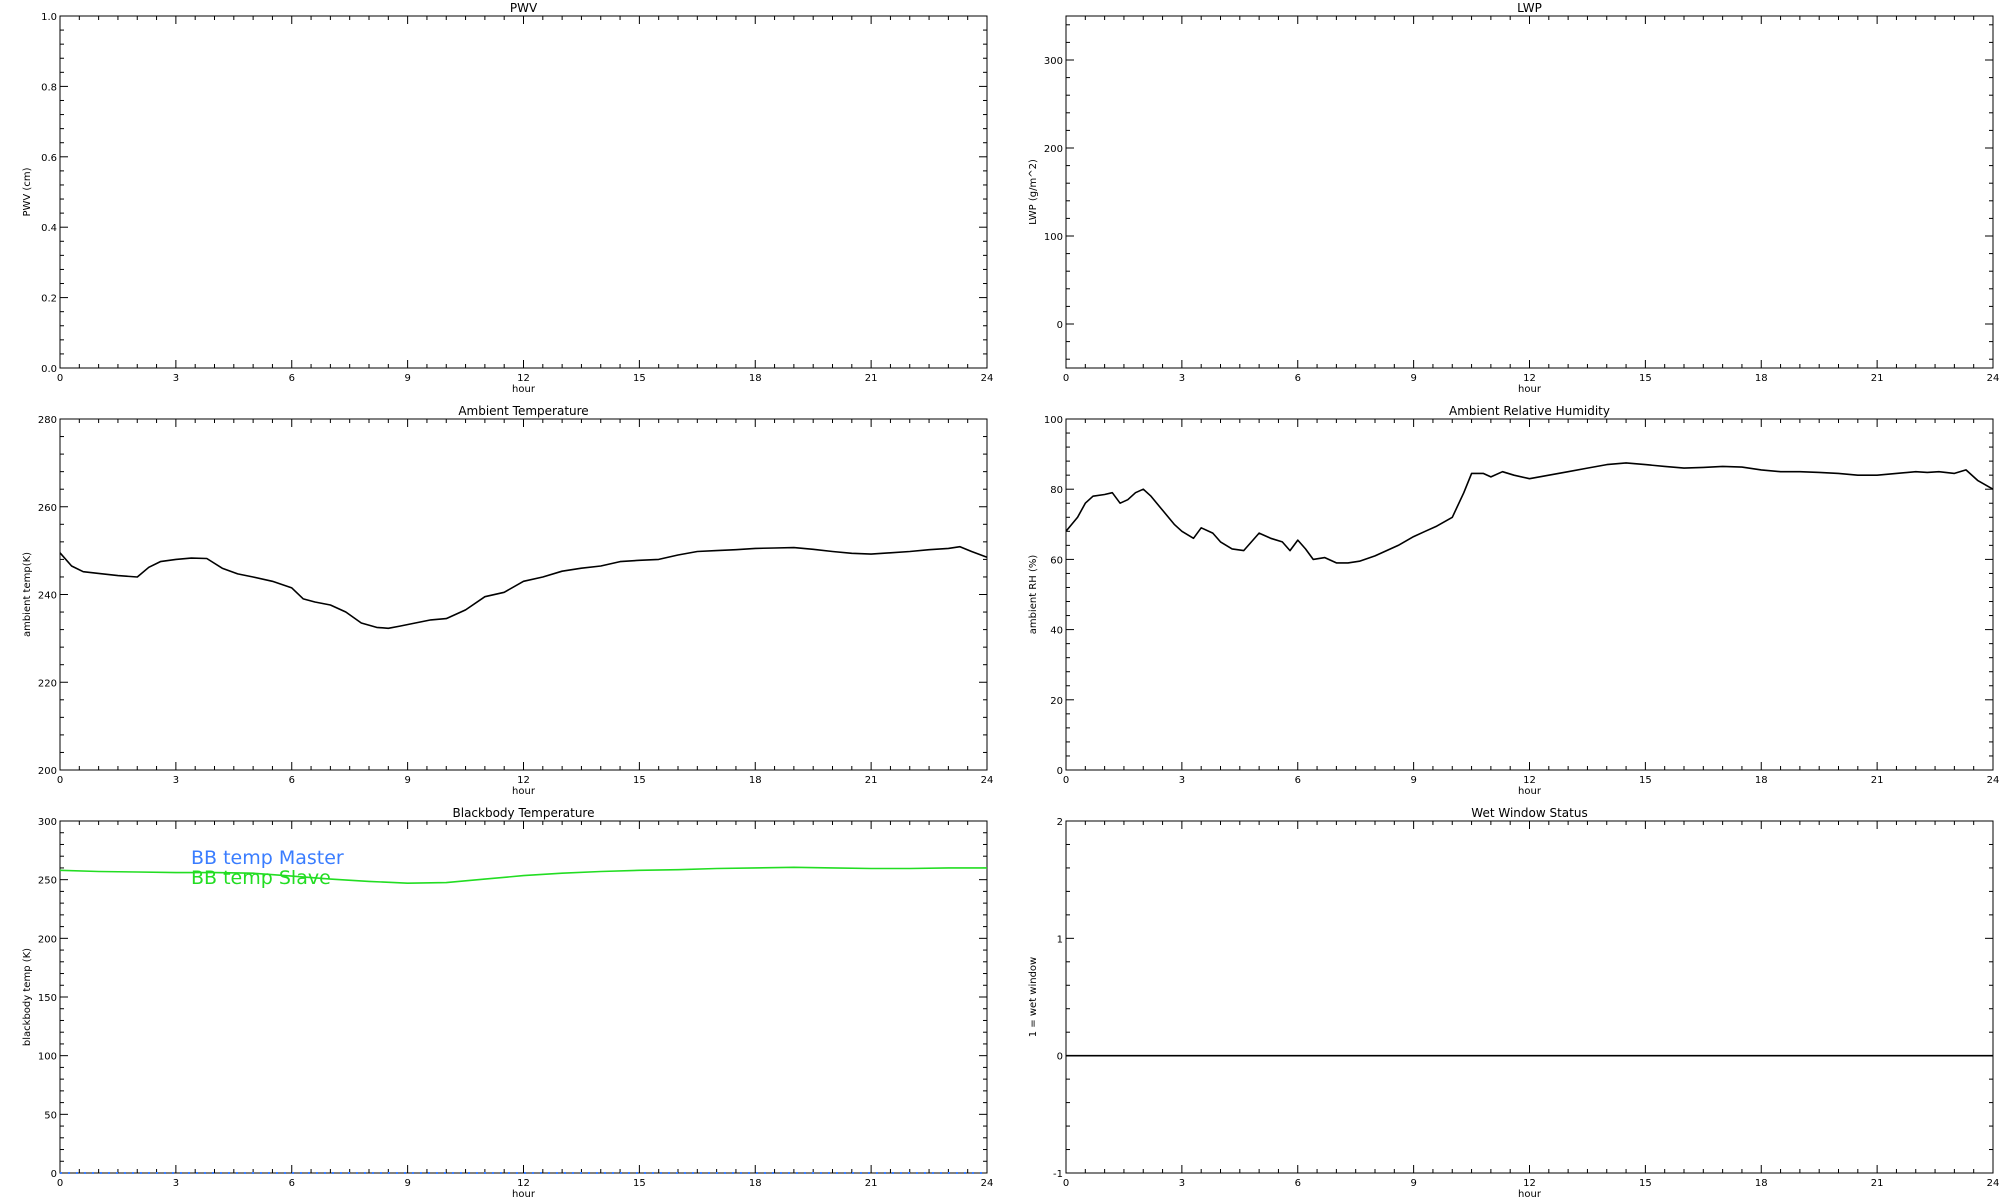 The width and height of the screenshot is (2000, 1200). Describe the element at coordinates (27, 997) in the screenshot. I see `y-axis-label: blackbody temp (K)` at that location.